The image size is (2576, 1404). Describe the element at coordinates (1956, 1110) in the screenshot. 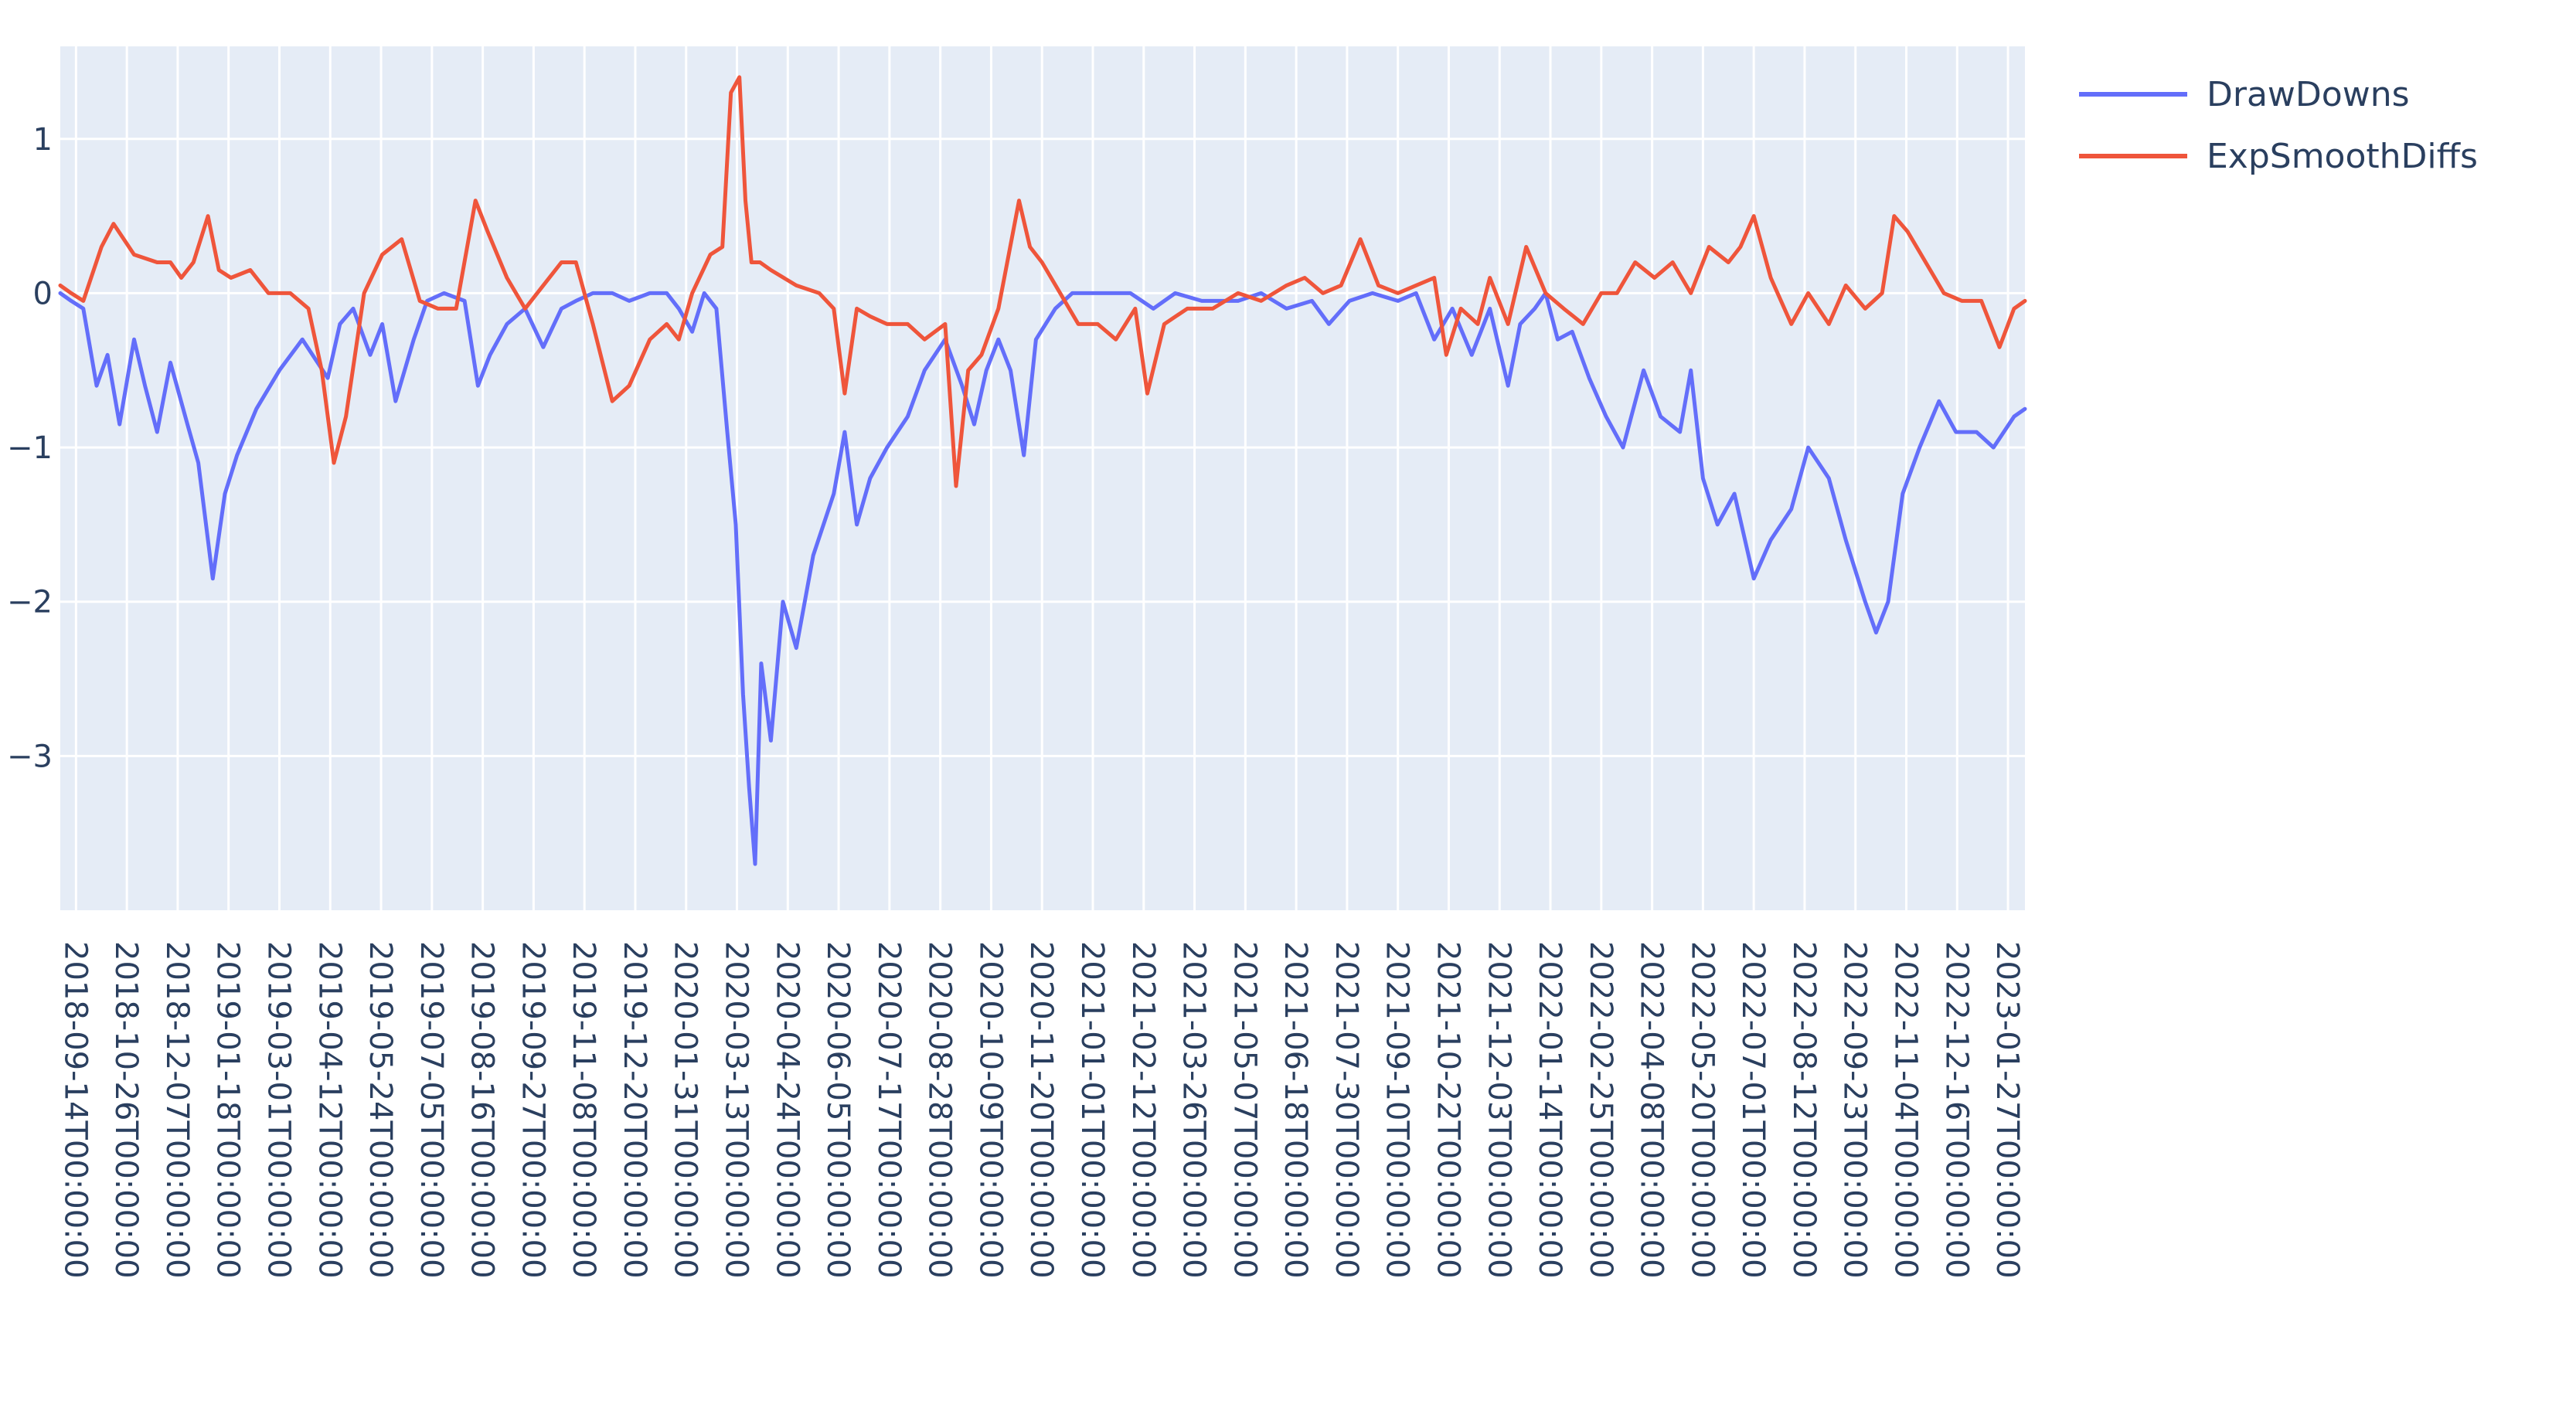

I see `x-tick-label: 2022-12-16T00:00:00` at that location.